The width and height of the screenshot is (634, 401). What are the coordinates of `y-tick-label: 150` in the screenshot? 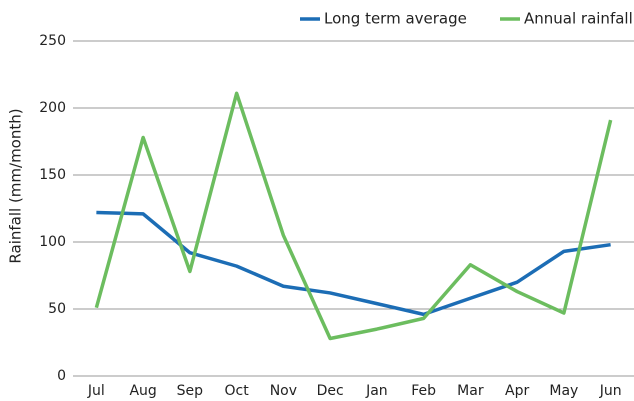 It's located at (52, 175).